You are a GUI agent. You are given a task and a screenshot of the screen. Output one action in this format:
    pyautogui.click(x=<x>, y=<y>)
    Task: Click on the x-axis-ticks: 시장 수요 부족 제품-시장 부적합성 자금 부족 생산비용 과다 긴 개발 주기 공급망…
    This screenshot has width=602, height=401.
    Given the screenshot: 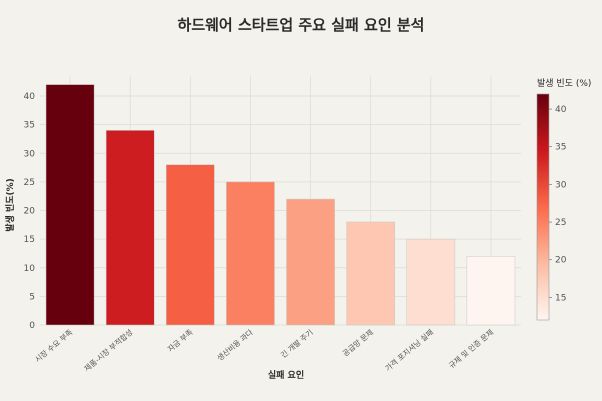 What is the action you would take?
    pyautogui.click(x=264, y=350)
    